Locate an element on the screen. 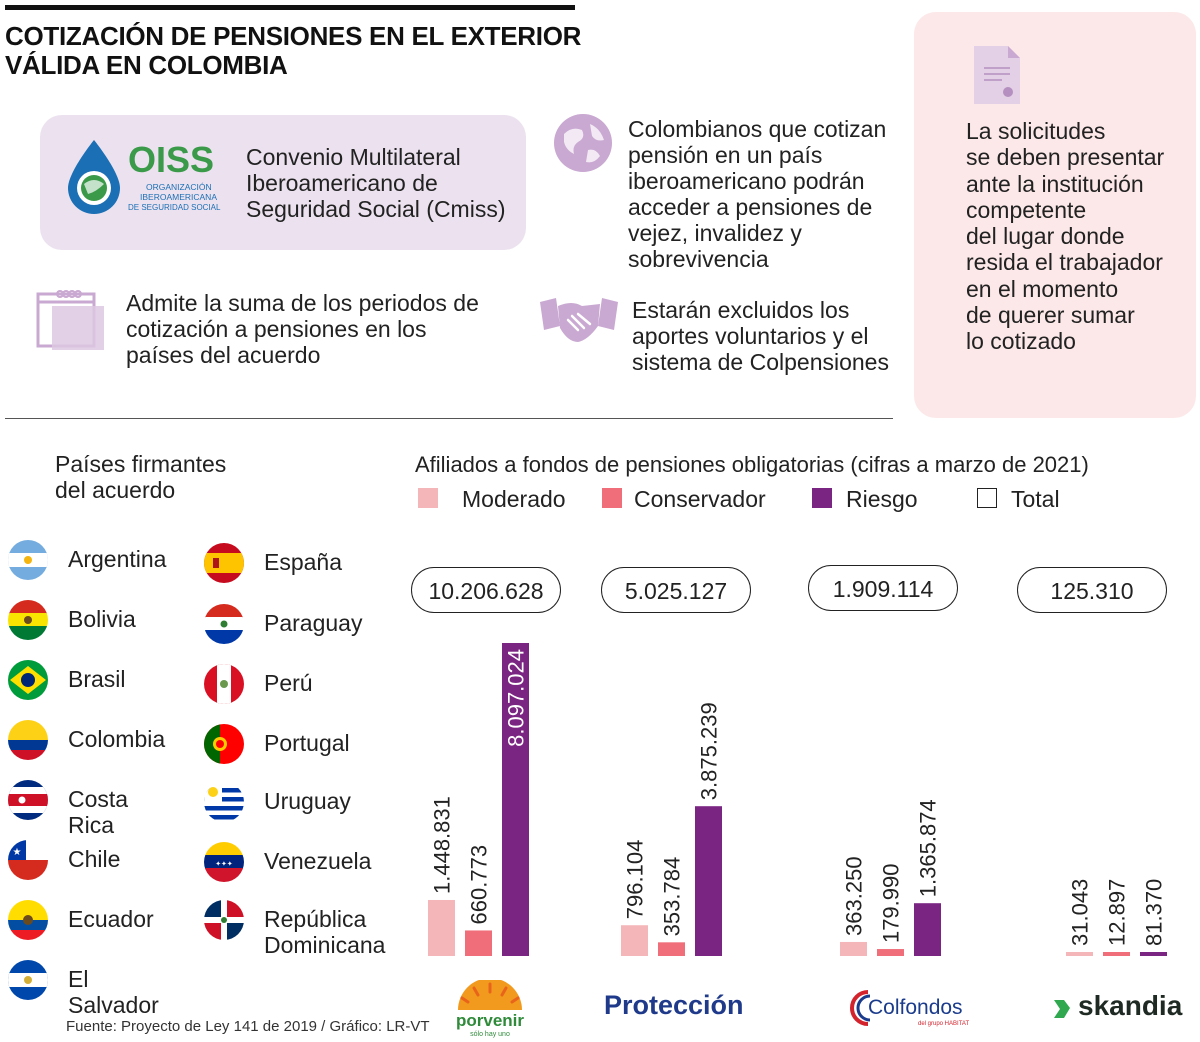  country-name: El Salvador is located at coordinates (113, 992).